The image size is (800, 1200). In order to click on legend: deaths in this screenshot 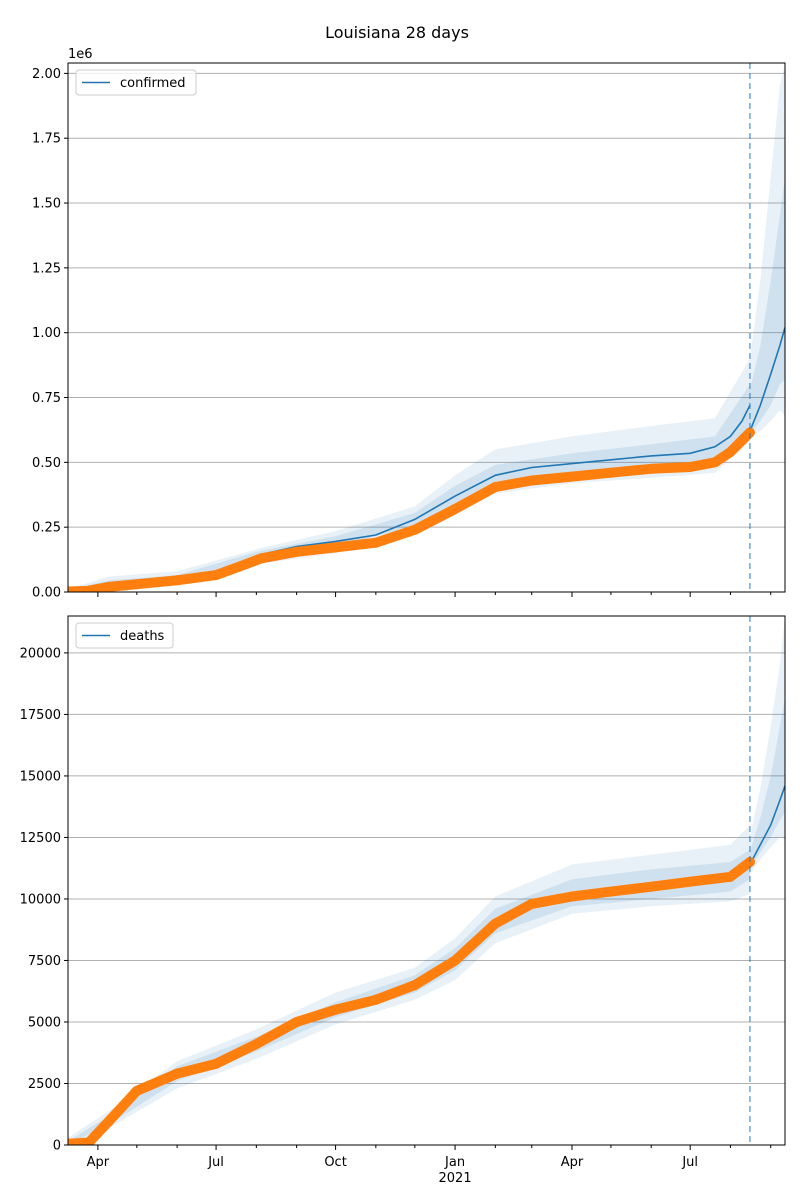, I will do `click(124, 635)`.